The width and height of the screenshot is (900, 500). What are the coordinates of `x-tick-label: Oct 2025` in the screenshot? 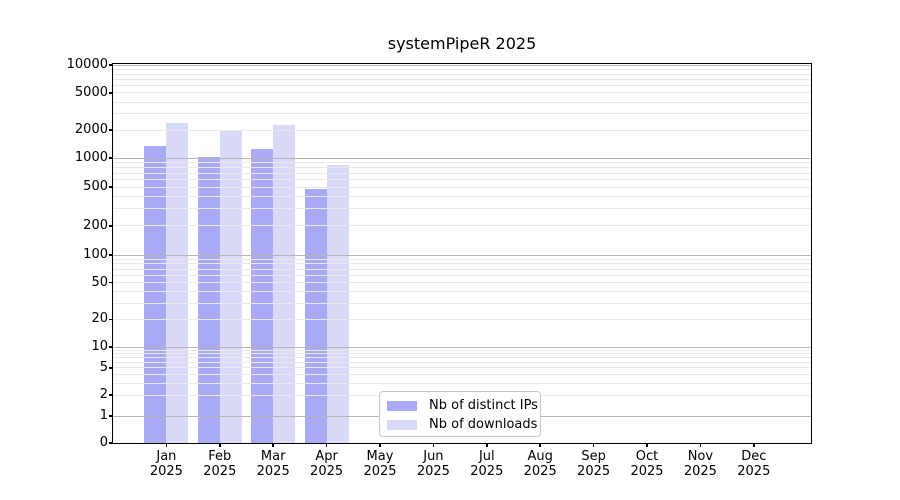 It's located at (647, 464).